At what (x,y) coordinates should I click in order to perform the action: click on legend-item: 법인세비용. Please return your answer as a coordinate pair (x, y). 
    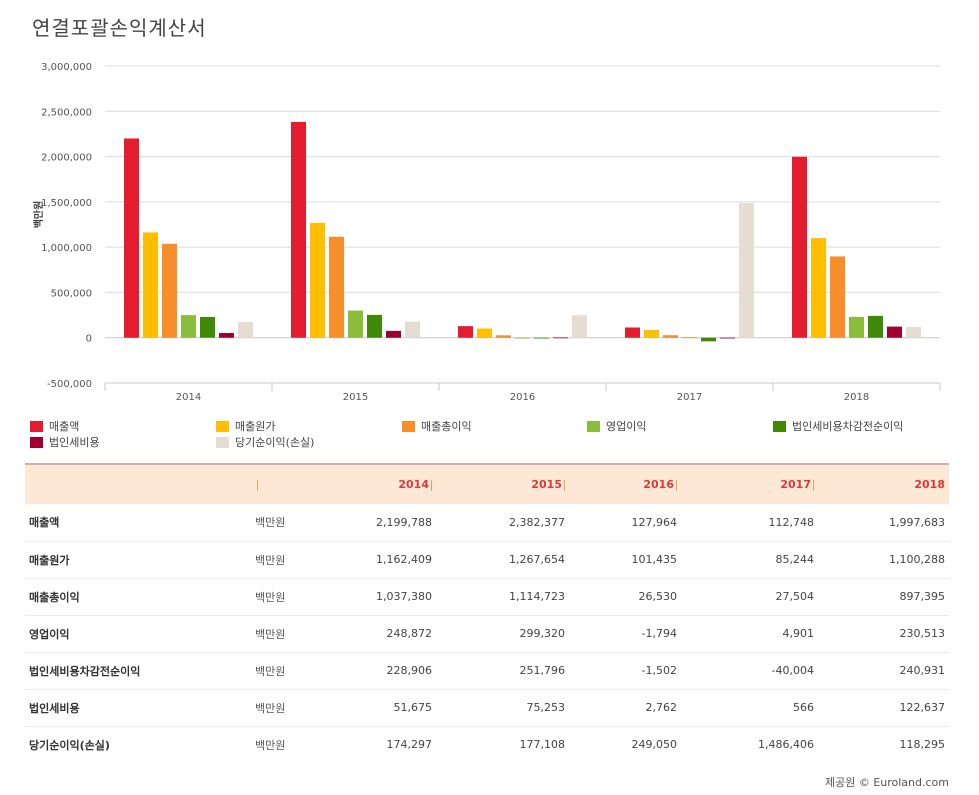
    Looking at the image, I should click on (65, 442).